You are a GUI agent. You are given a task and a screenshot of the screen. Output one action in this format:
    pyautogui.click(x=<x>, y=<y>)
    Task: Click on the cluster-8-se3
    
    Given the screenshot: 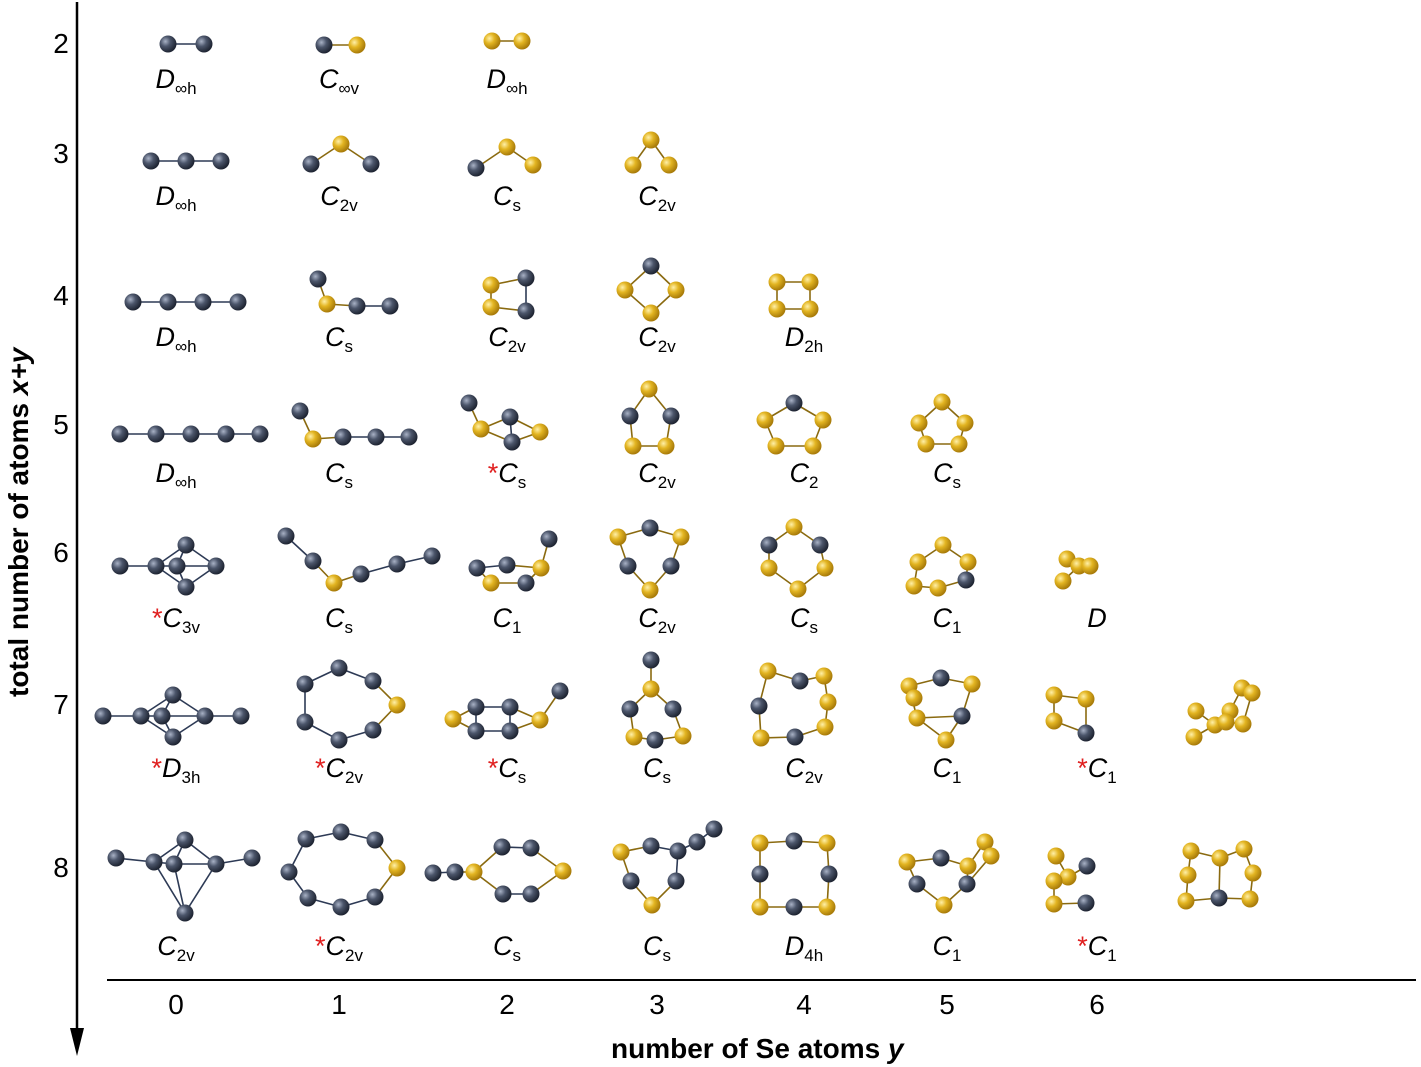 What is the action you would take?
    pyautogui.click(x=667, y=867)
    